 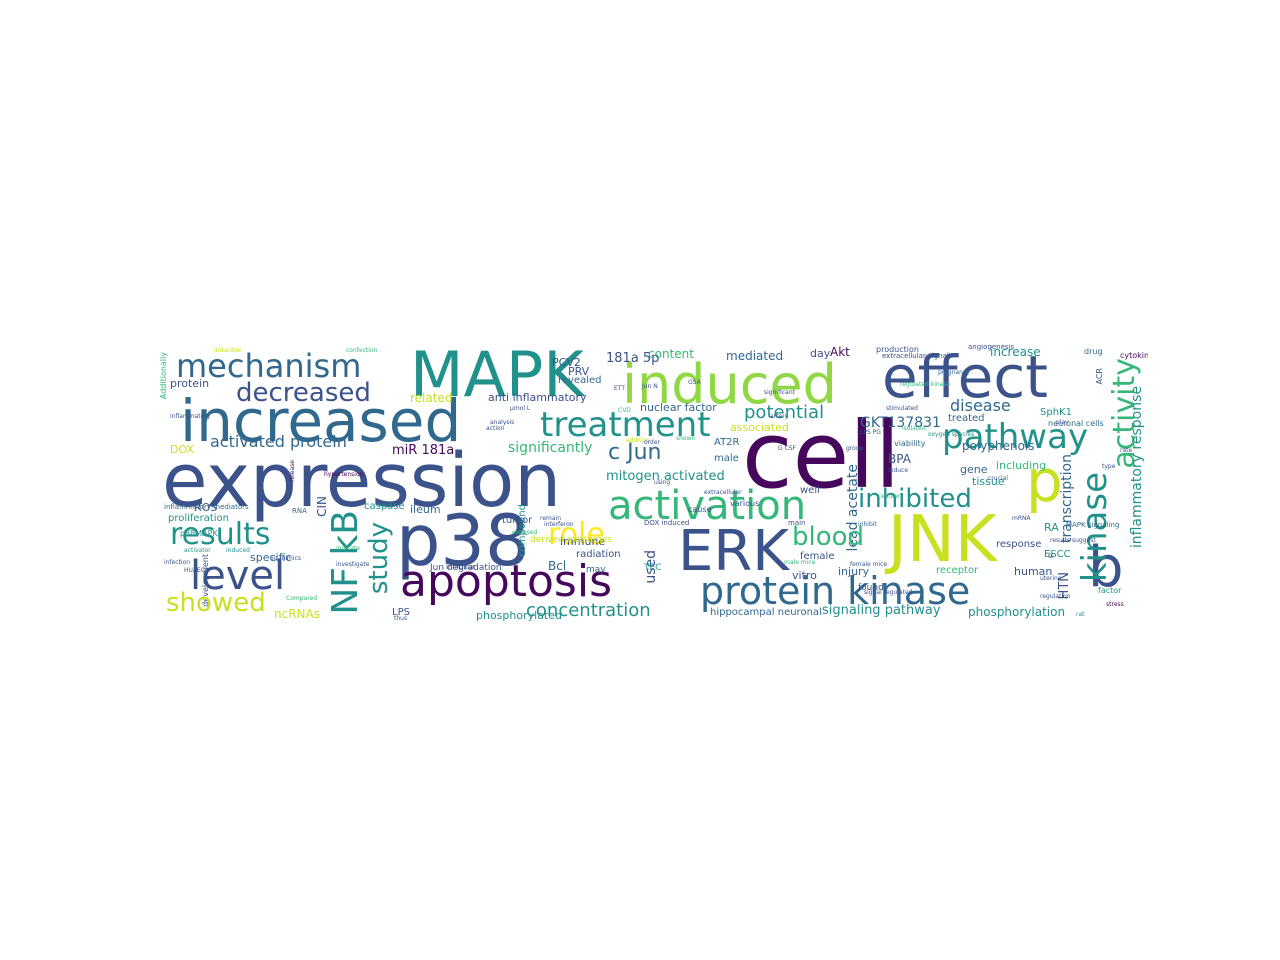 What do you see at coordinates (1076, 423) in the screenshot?
I see `word: neuronal cells` at bounding box center [1076, 423].